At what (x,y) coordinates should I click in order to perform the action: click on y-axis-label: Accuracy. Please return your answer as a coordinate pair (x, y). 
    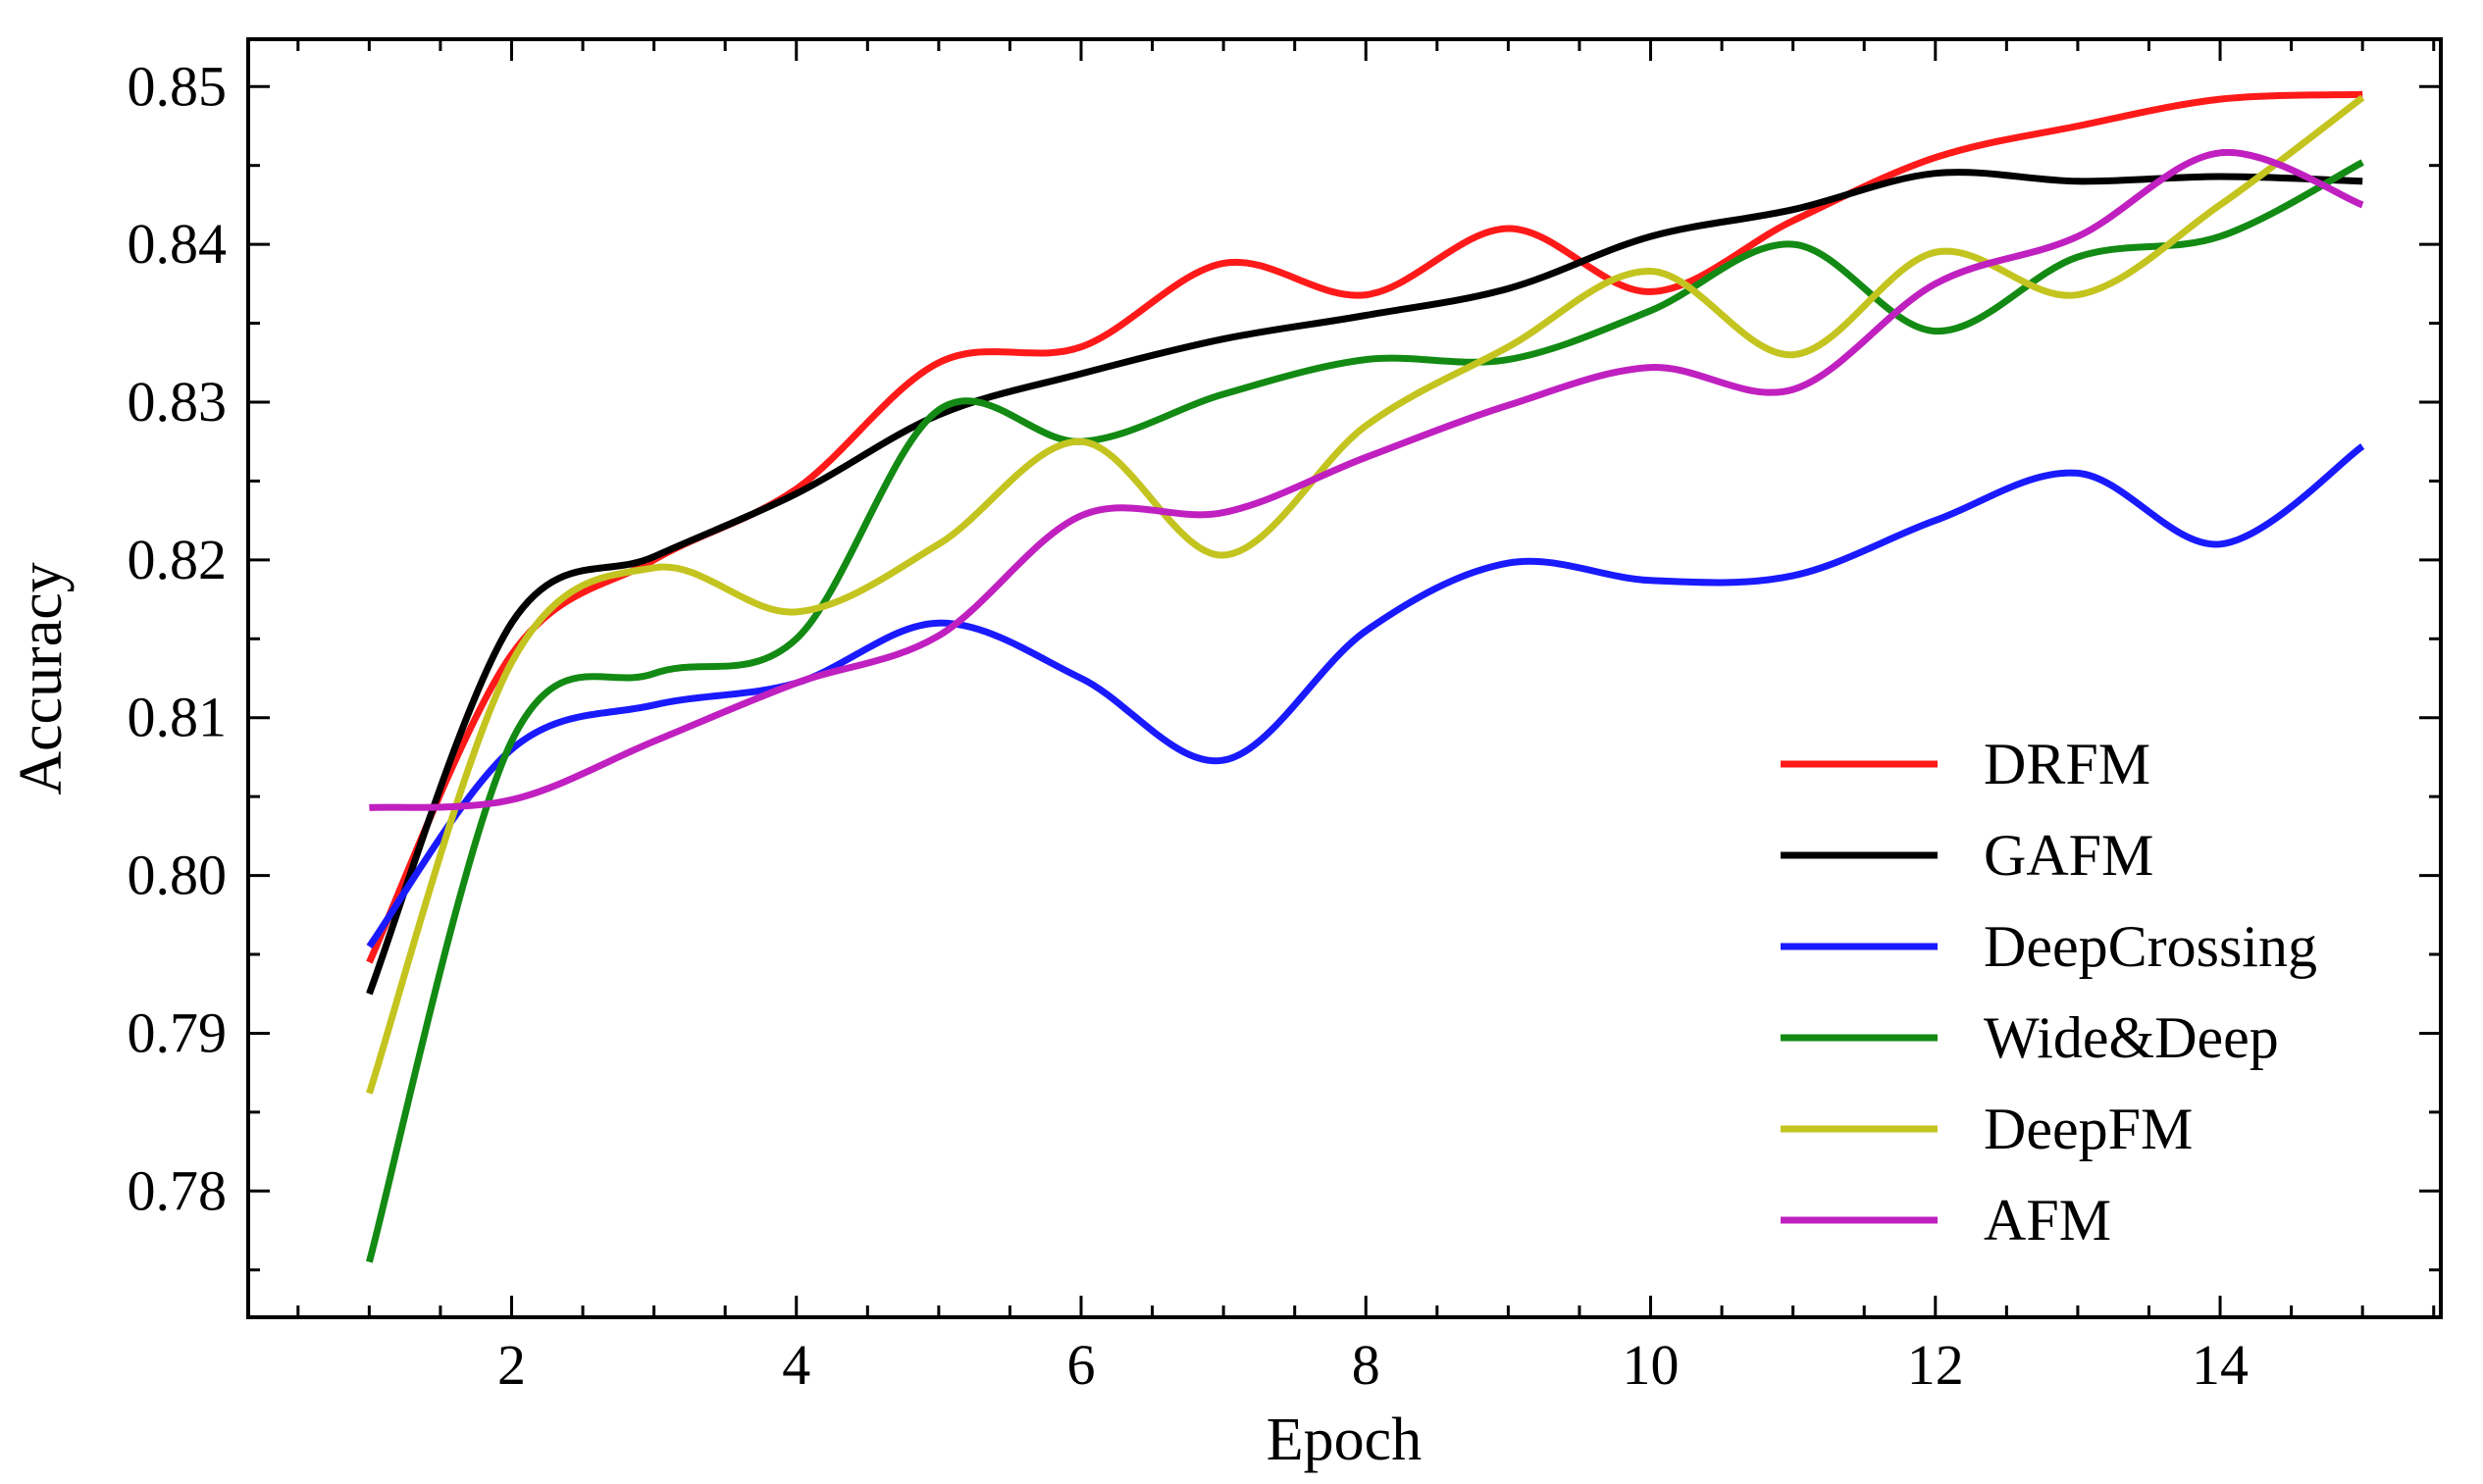
    Looking at the image, I should click on (42, 678).